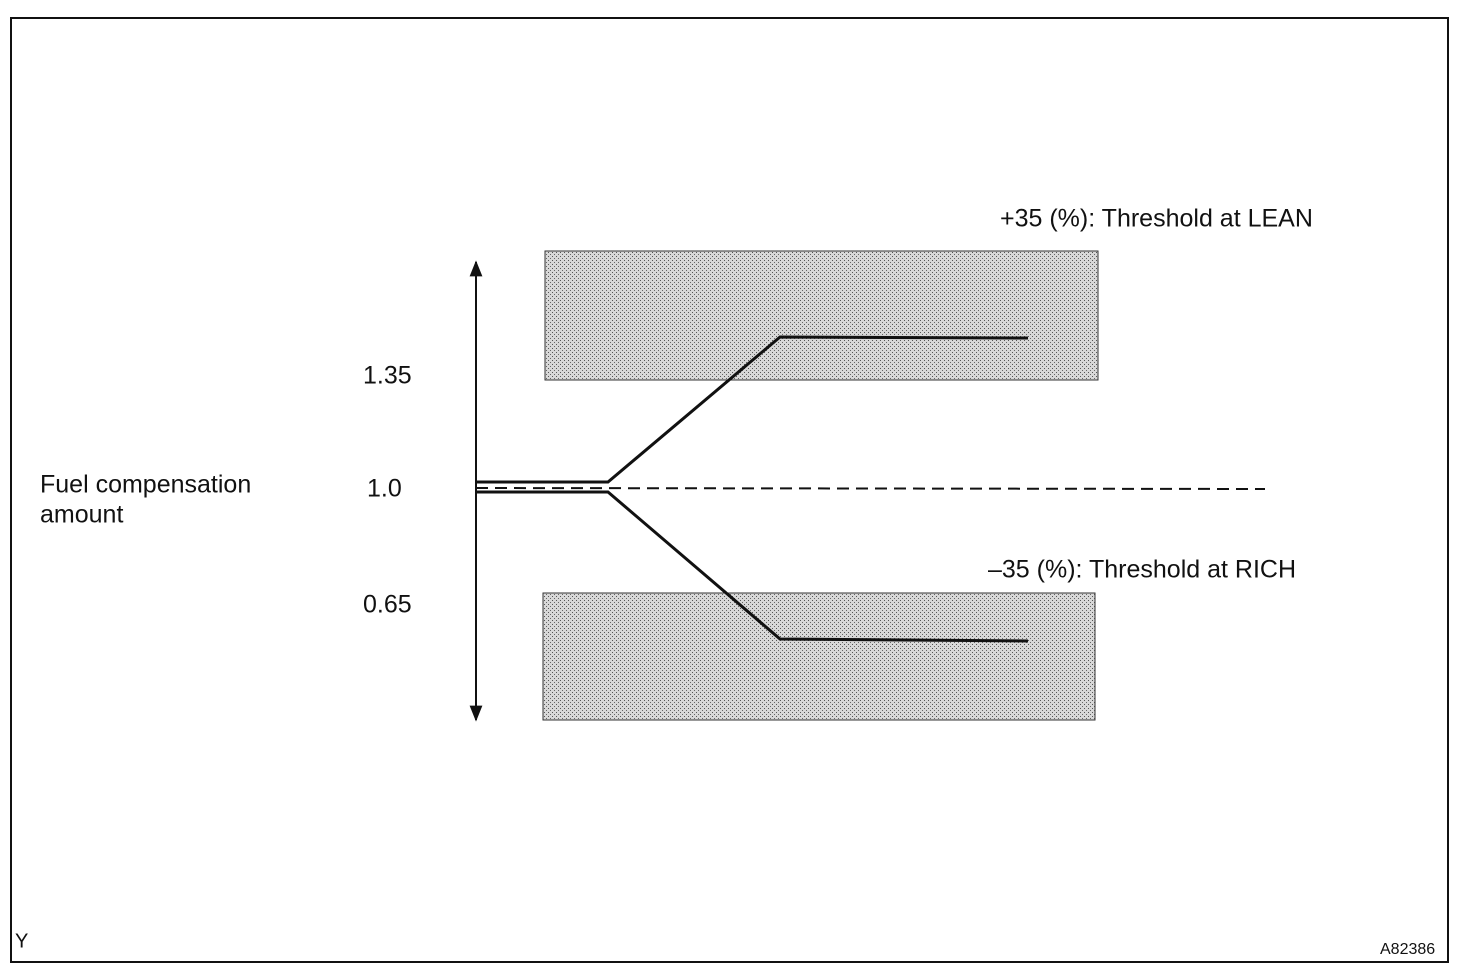 This screenshot has height=980, width=1472. What do you see at coordinates (1156, 219) in the screenshot?
I see `upper-threshold-label: +35 (%): Threshold at LEAN` at bounding box center [1156, 219].